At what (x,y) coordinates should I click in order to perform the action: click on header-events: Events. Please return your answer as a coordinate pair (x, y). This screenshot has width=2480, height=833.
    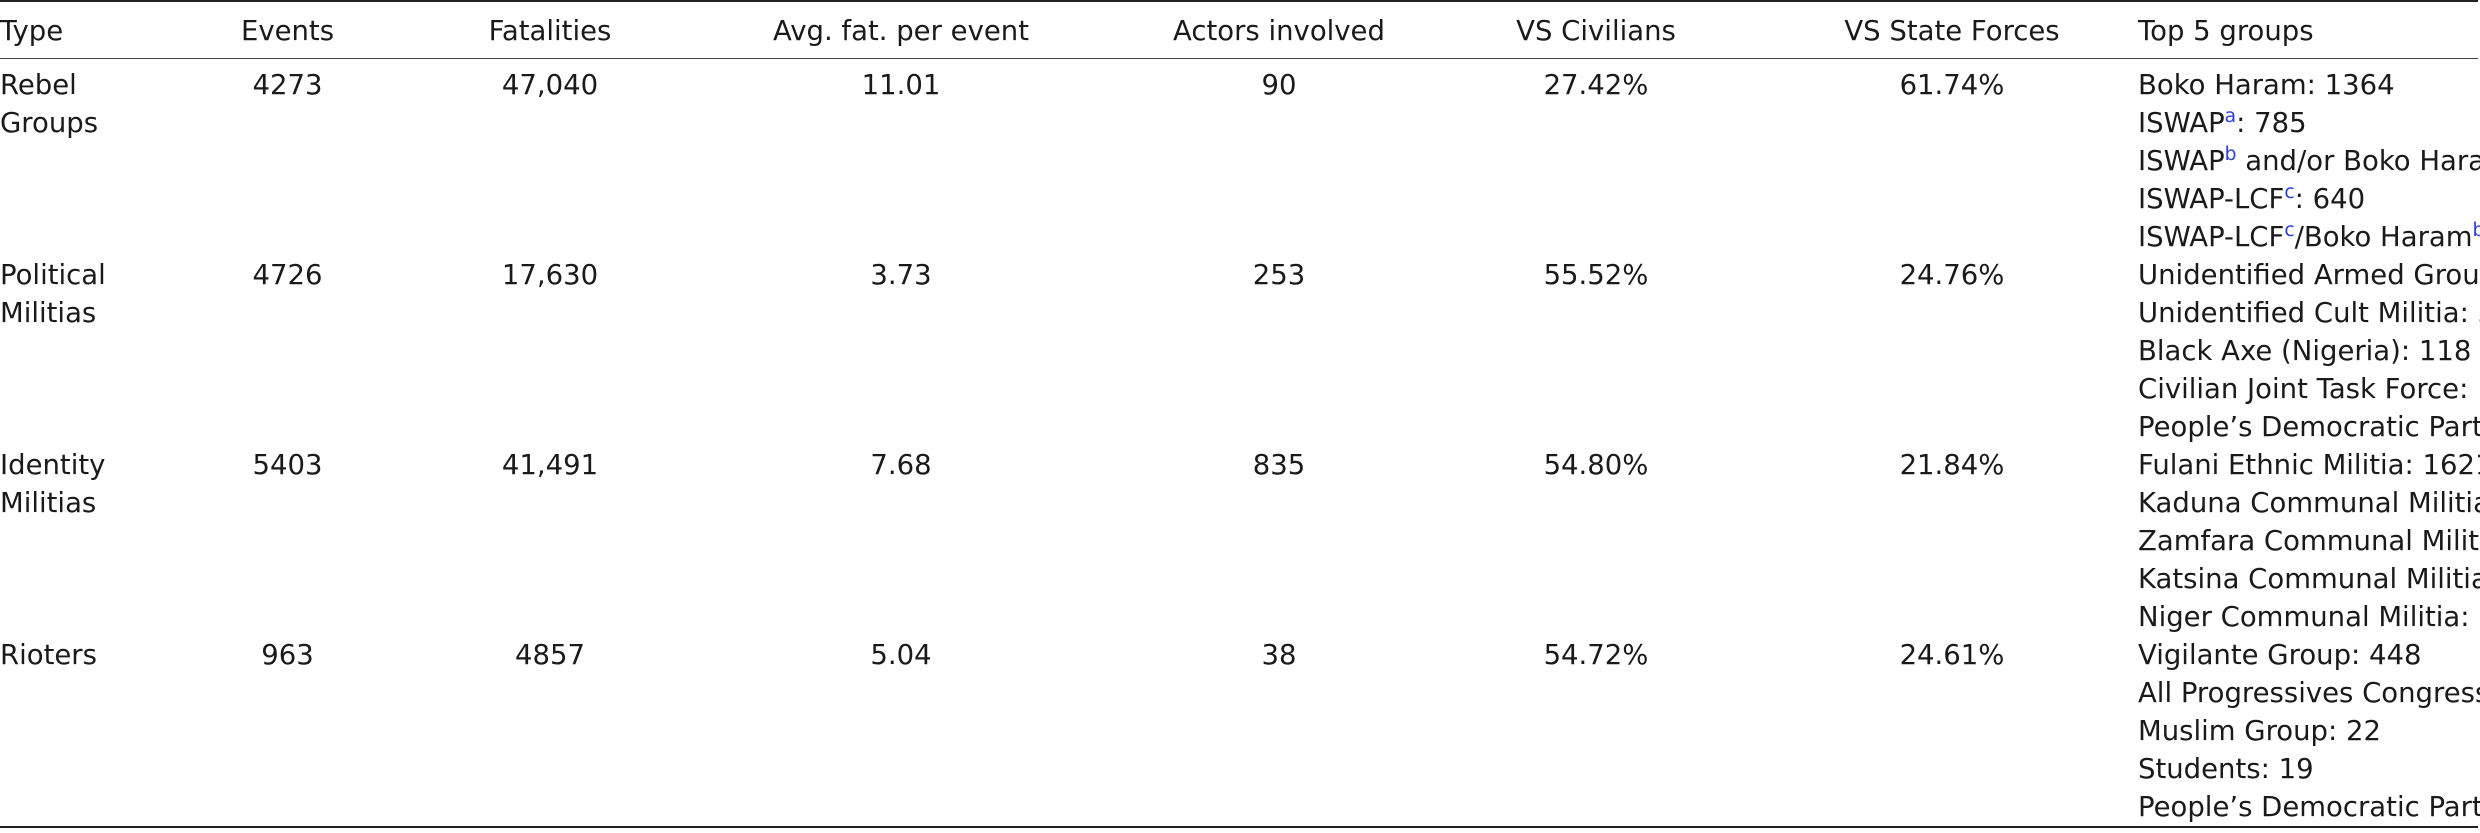
    Looking at the image, I should click on (287, 31).